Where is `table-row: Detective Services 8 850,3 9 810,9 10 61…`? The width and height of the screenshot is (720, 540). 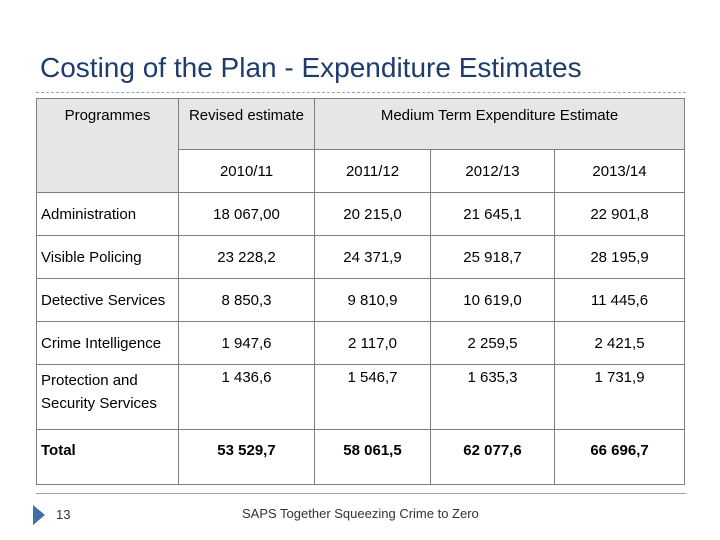
table-row: Detective Services 8 850,3 9 810,9 10 61… is located at coordinates (361, 300).